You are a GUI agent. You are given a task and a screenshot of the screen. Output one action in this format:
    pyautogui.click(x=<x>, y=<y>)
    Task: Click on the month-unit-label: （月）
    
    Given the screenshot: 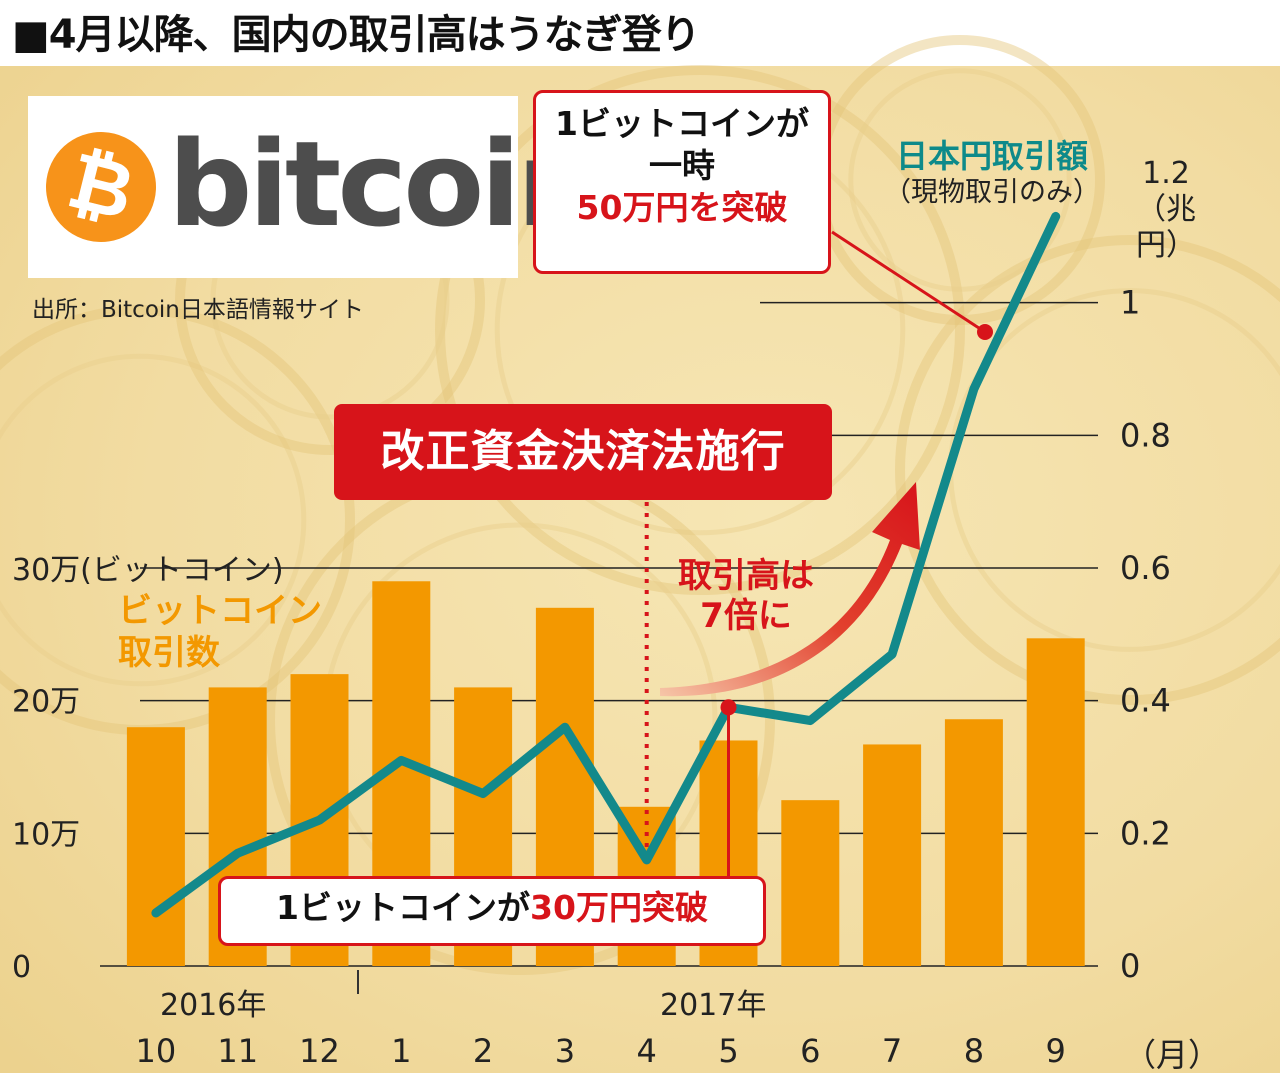 What is the action you would take?
    pyautogui.click(x=1172, y=1055)
    